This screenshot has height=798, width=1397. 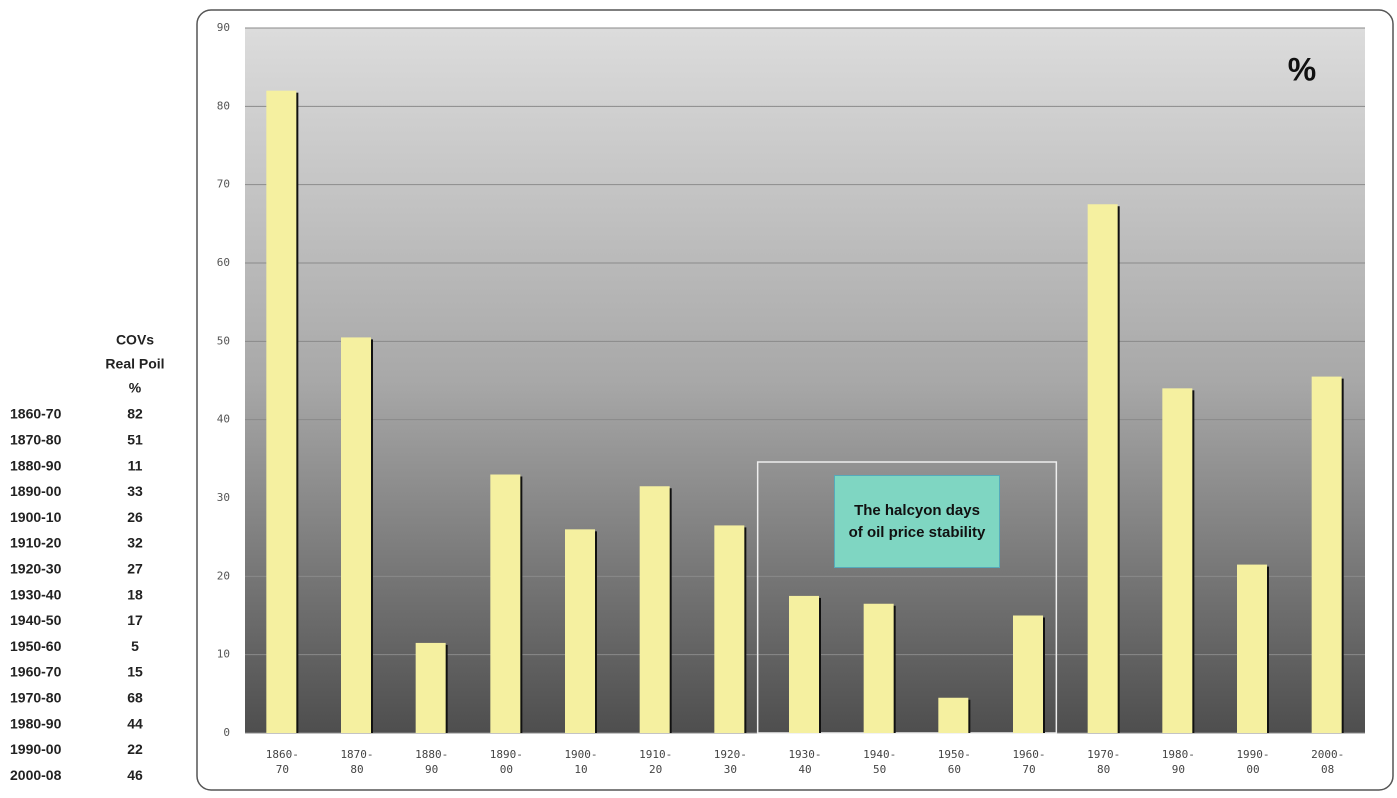 I want to click on table-value: 82, so click(x=135, y=414).